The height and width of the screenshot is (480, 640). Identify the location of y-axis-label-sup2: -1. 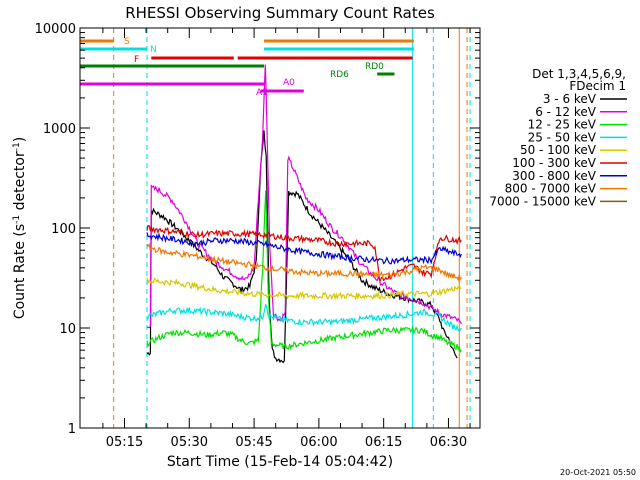
(17, 146).